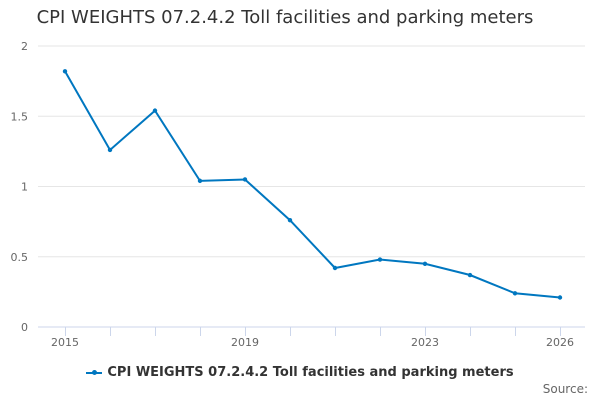  I want to click on x-tick-label: 2026, so click(560, 342).